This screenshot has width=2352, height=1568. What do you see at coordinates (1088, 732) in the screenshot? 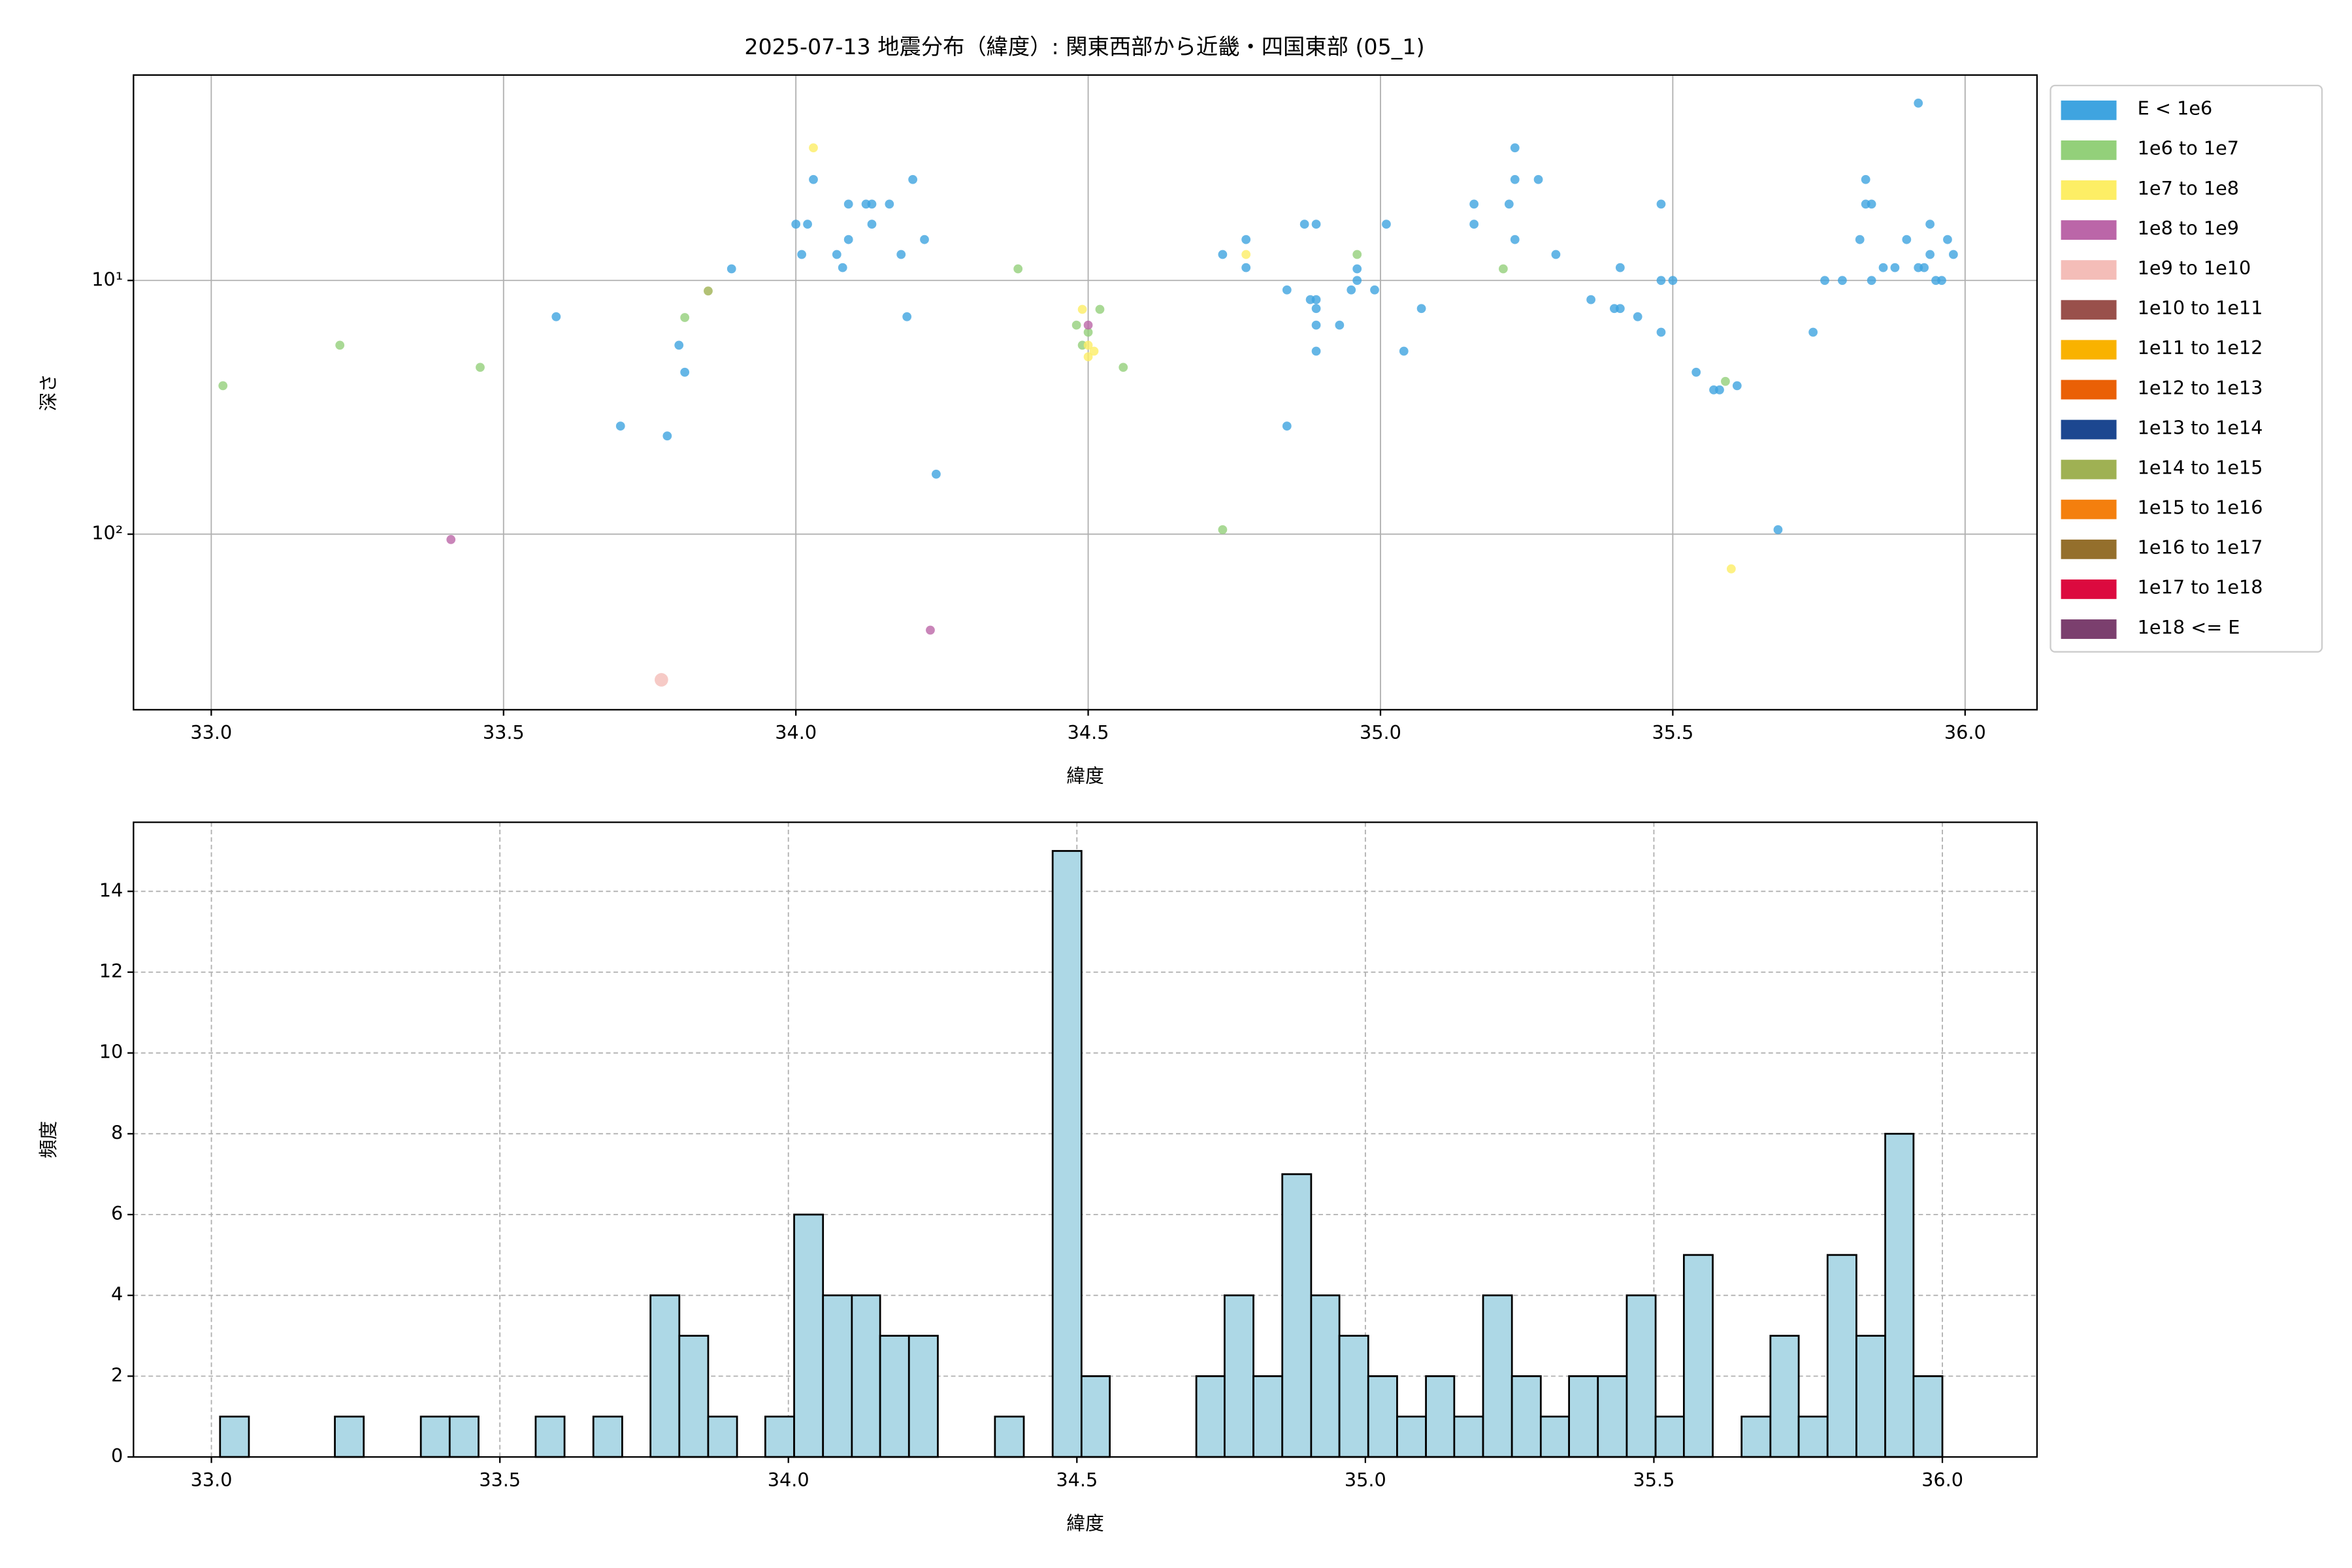
I see `x-tick-label: 34.5` at bounding box center [1088, 732].